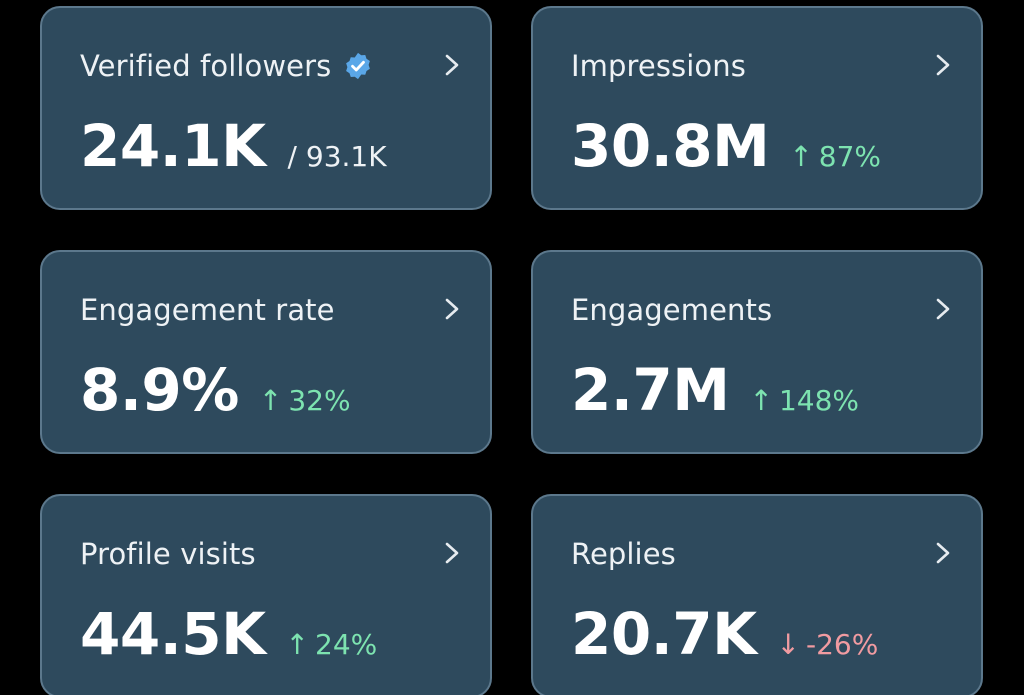  What do you see at coordinates (173, 146) in the screenshot?
I see `card-value: 24.1K` at bounding box center [173, 146].